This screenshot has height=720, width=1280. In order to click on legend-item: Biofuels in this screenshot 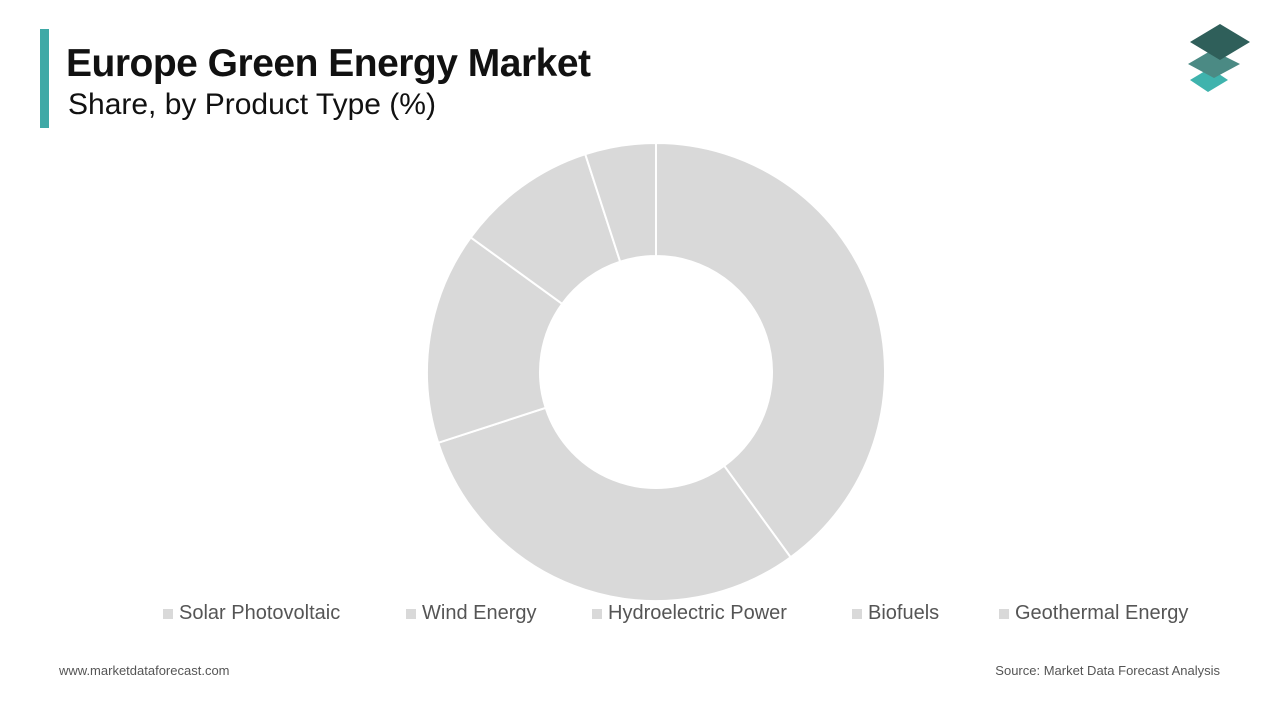, I will do `click(895, 613)`.